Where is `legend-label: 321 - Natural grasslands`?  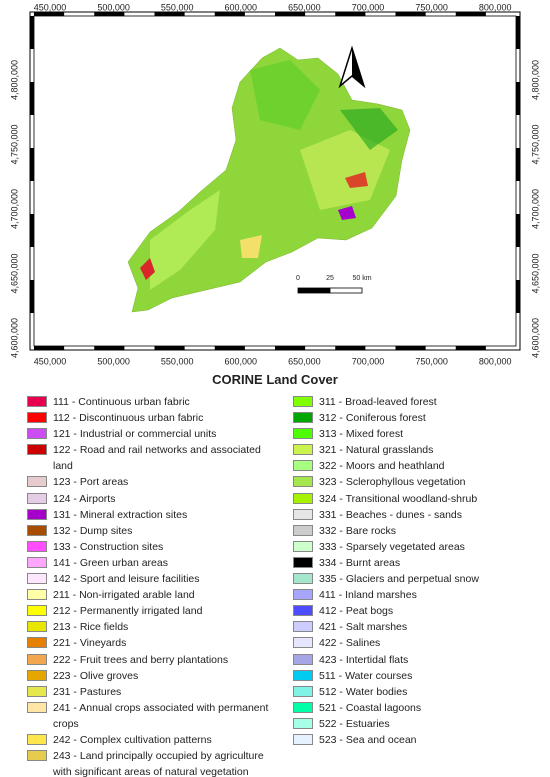 legend-label: 321 - Natural grasslands is located at coordinates (376, 450).